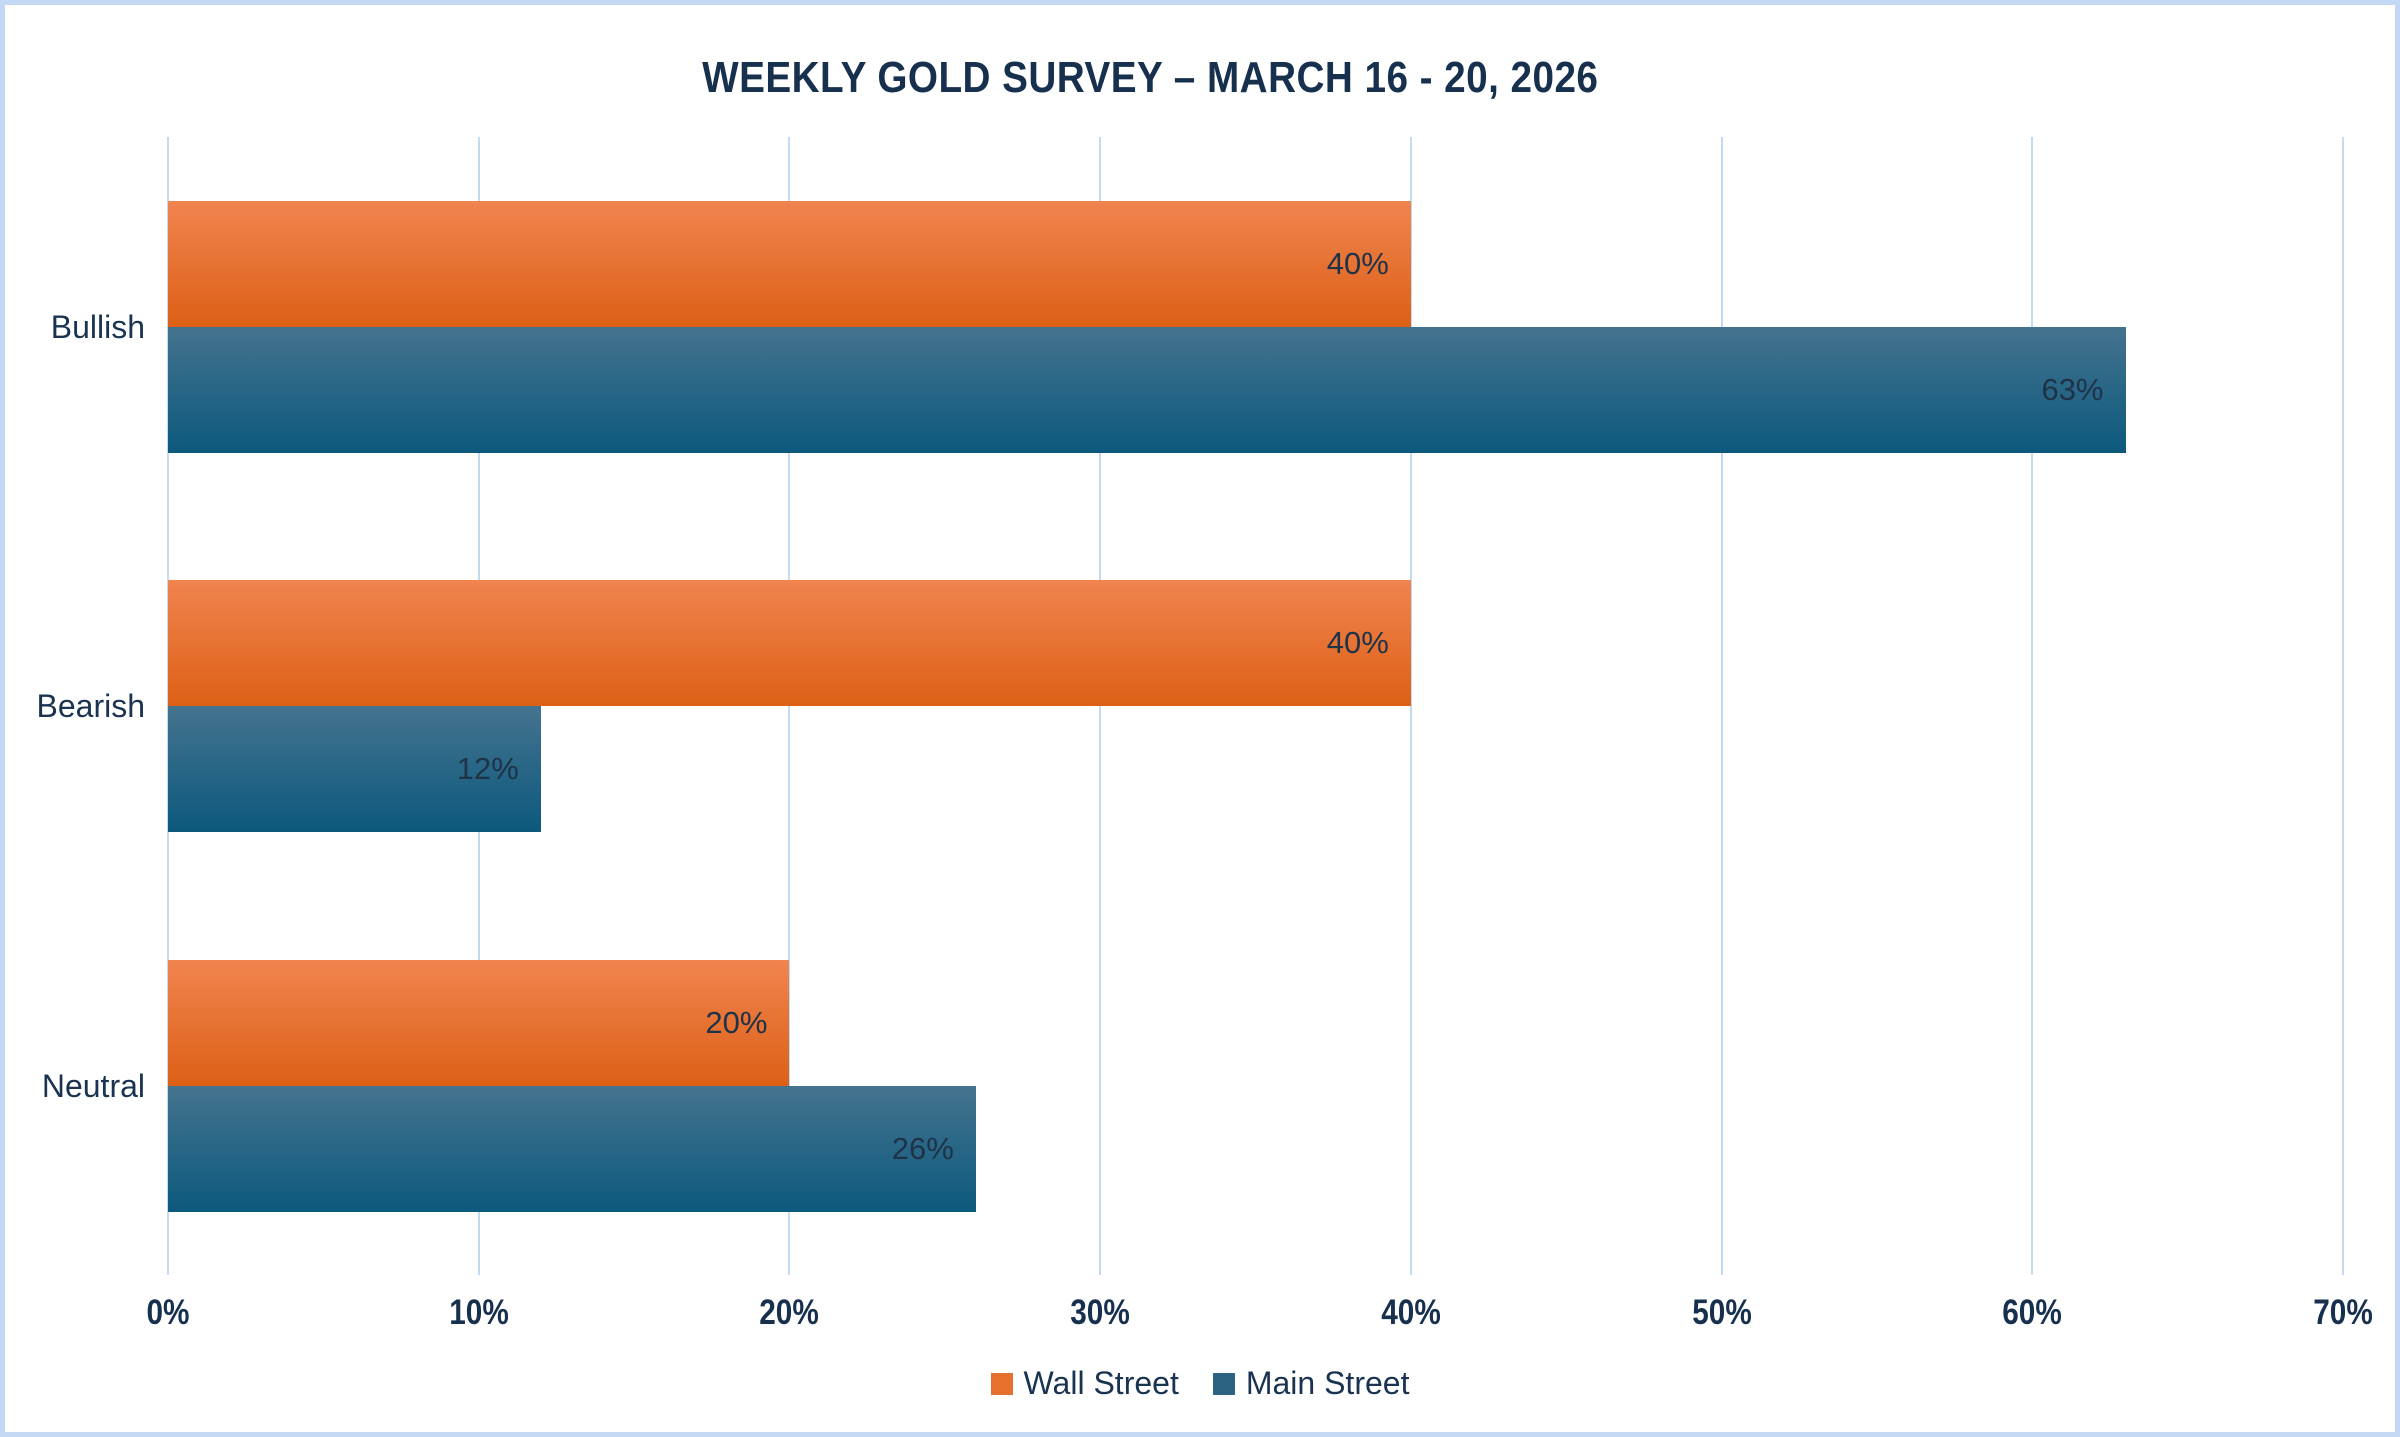  Describe the element at coordinates (1411, 1312) in the screenshot. I see `x-tick-40-: 40%` at that location.